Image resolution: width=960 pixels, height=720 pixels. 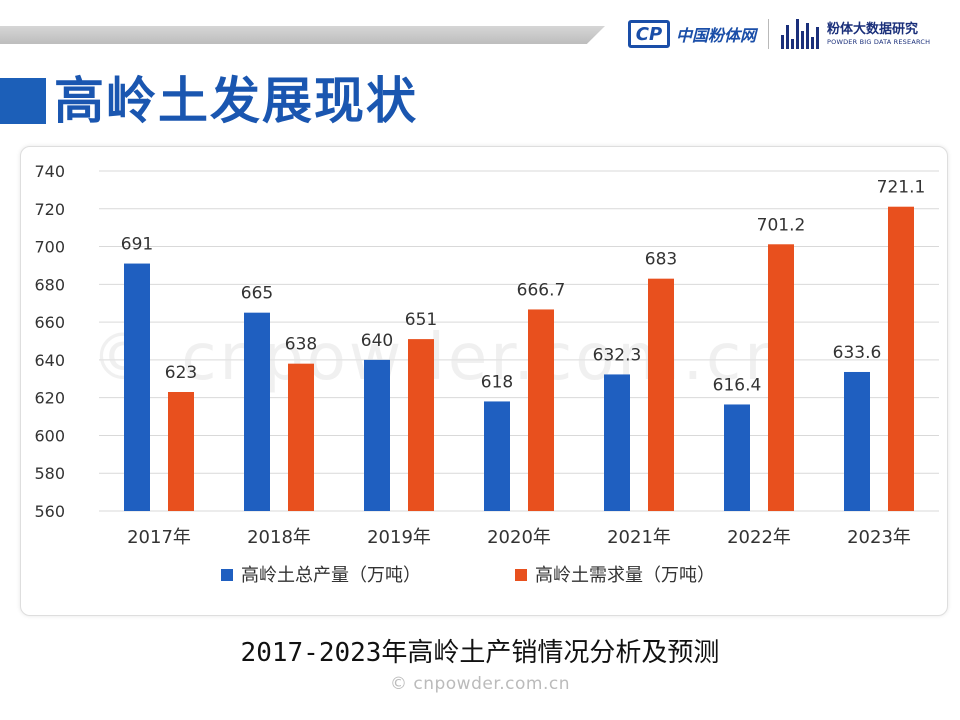 I want to click on bar-value-label: 632.3, so click(x=617, y=355).